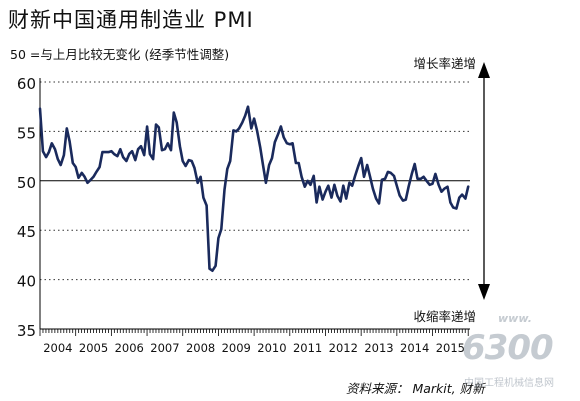 The width and height of the screenshot is (580, 401). I want to click on x-tick-label-2005: 2005, so click(93, 348).